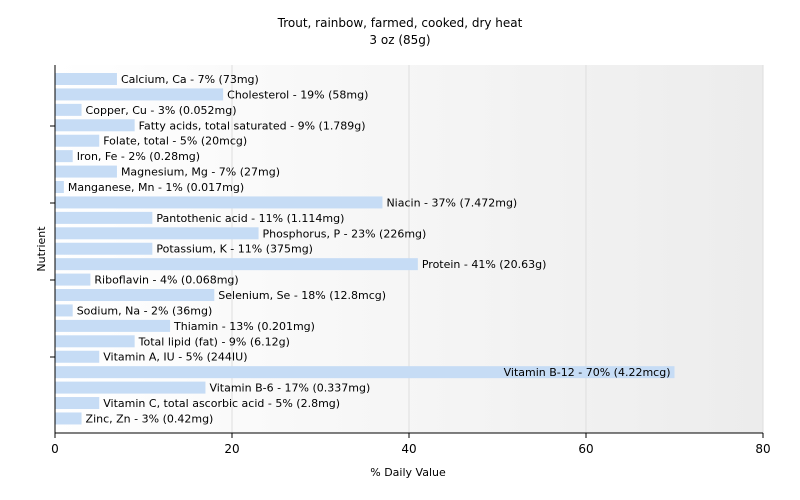  What do you see at coordinates (161, 110) in the screenshot?
I see `bar-label: Copper, Cu - 3% (0.052mg)` at bounding box center [161, 110].